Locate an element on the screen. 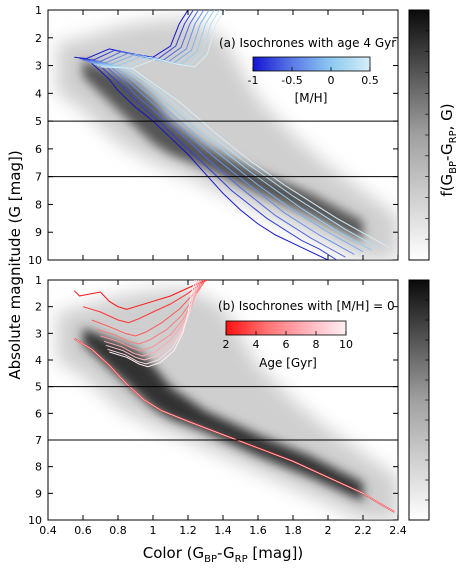 The width and height of the screenshot is (463, 570). x-axis-label-mid: -G is located at coordinates (226, 553).